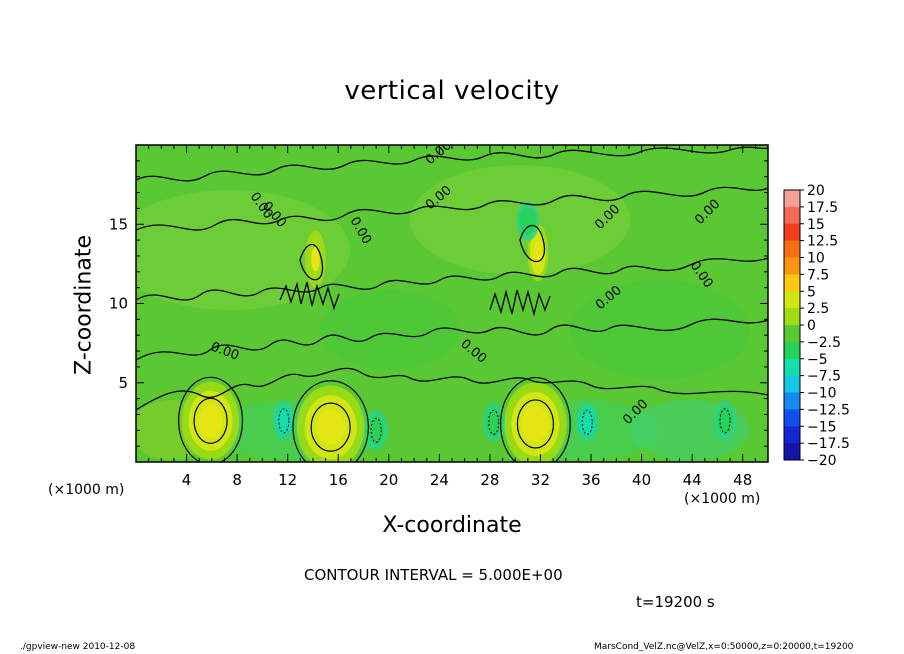 The height and width of the screenshot is (654, 904). I want to click on colorbar-label-7: 2.5, so click(818, 309).